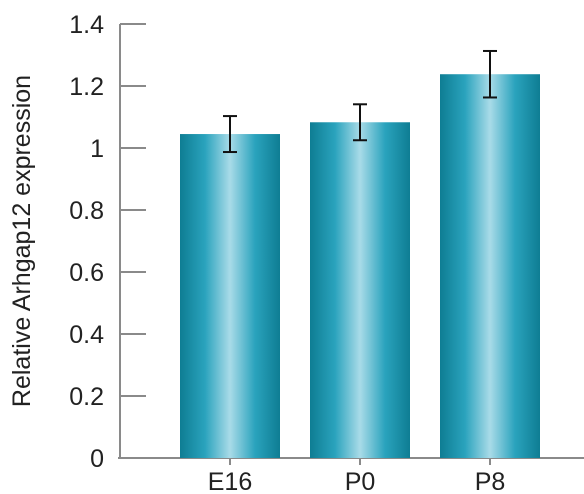 The image size is (584, 494). What do you see at coordinates (97, 459) in the screenshot?
I see `y-tick-label: 0` at bounding box center [97, 459].